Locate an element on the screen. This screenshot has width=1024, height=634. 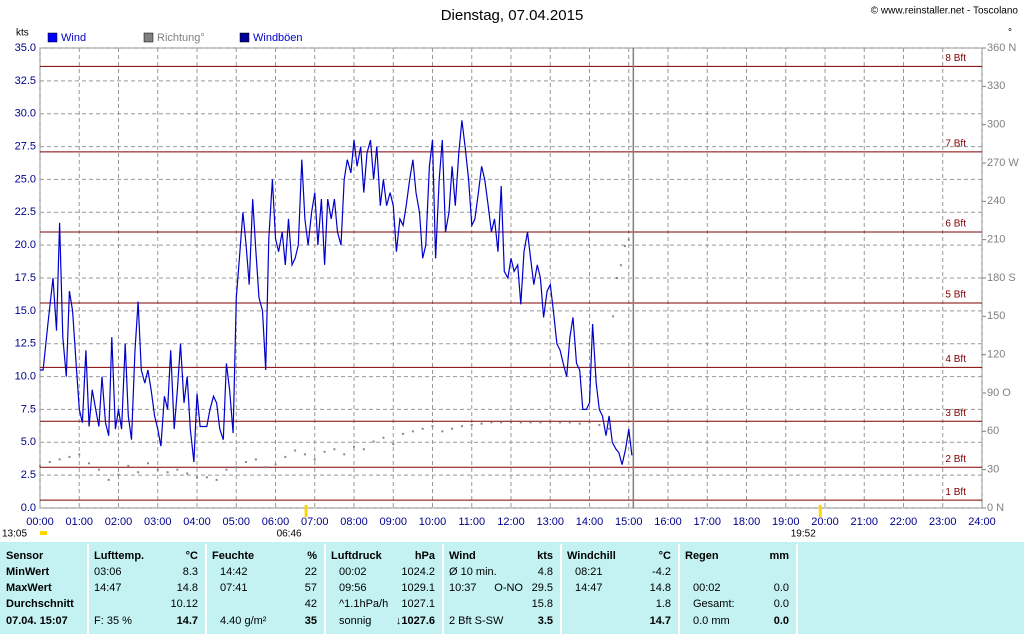
cell-label: Gesamt: is located at coordinates (714, 604).